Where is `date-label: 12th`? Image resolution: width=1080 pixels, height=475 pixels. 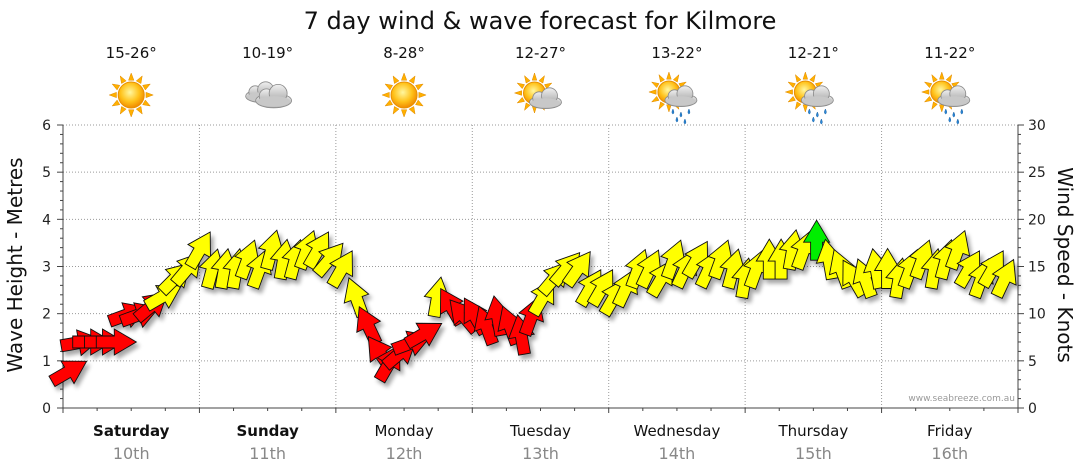 date-label: 12th is located at coordinates (404, 453).